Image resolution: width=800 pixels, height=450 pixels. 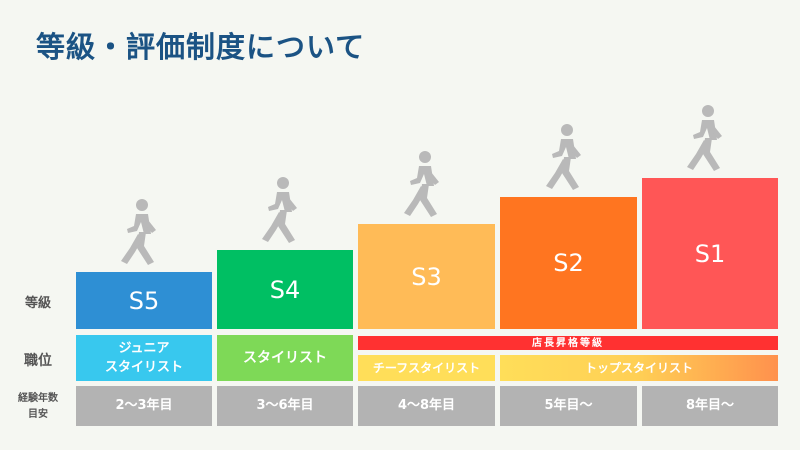 I want to click on experience-cell: 3〜6年目, so click(x=285, y=406).